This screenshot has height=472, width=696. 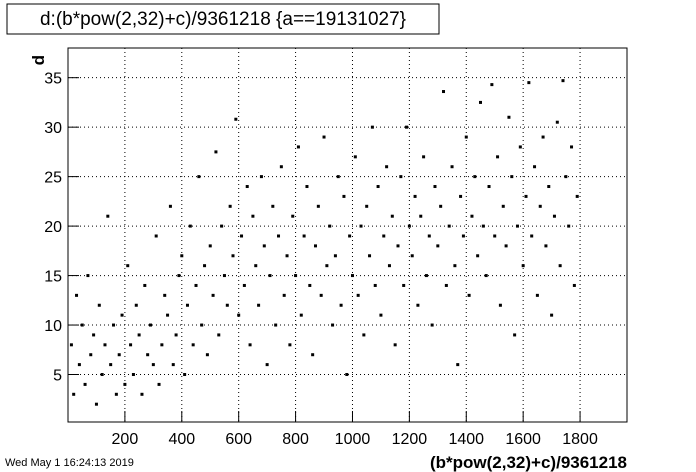 I want to click on timestamp: Wed May 1 16:24:13 2019, so click(x=69, y=463).